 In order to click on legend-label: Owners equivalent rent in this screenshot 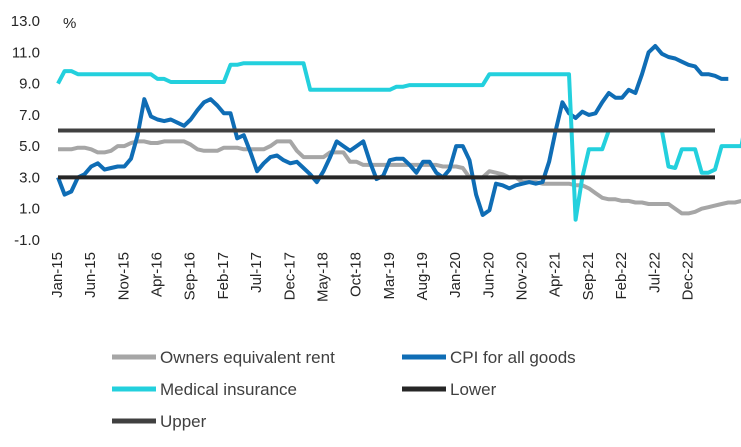, I will do `click(247, 357)`.